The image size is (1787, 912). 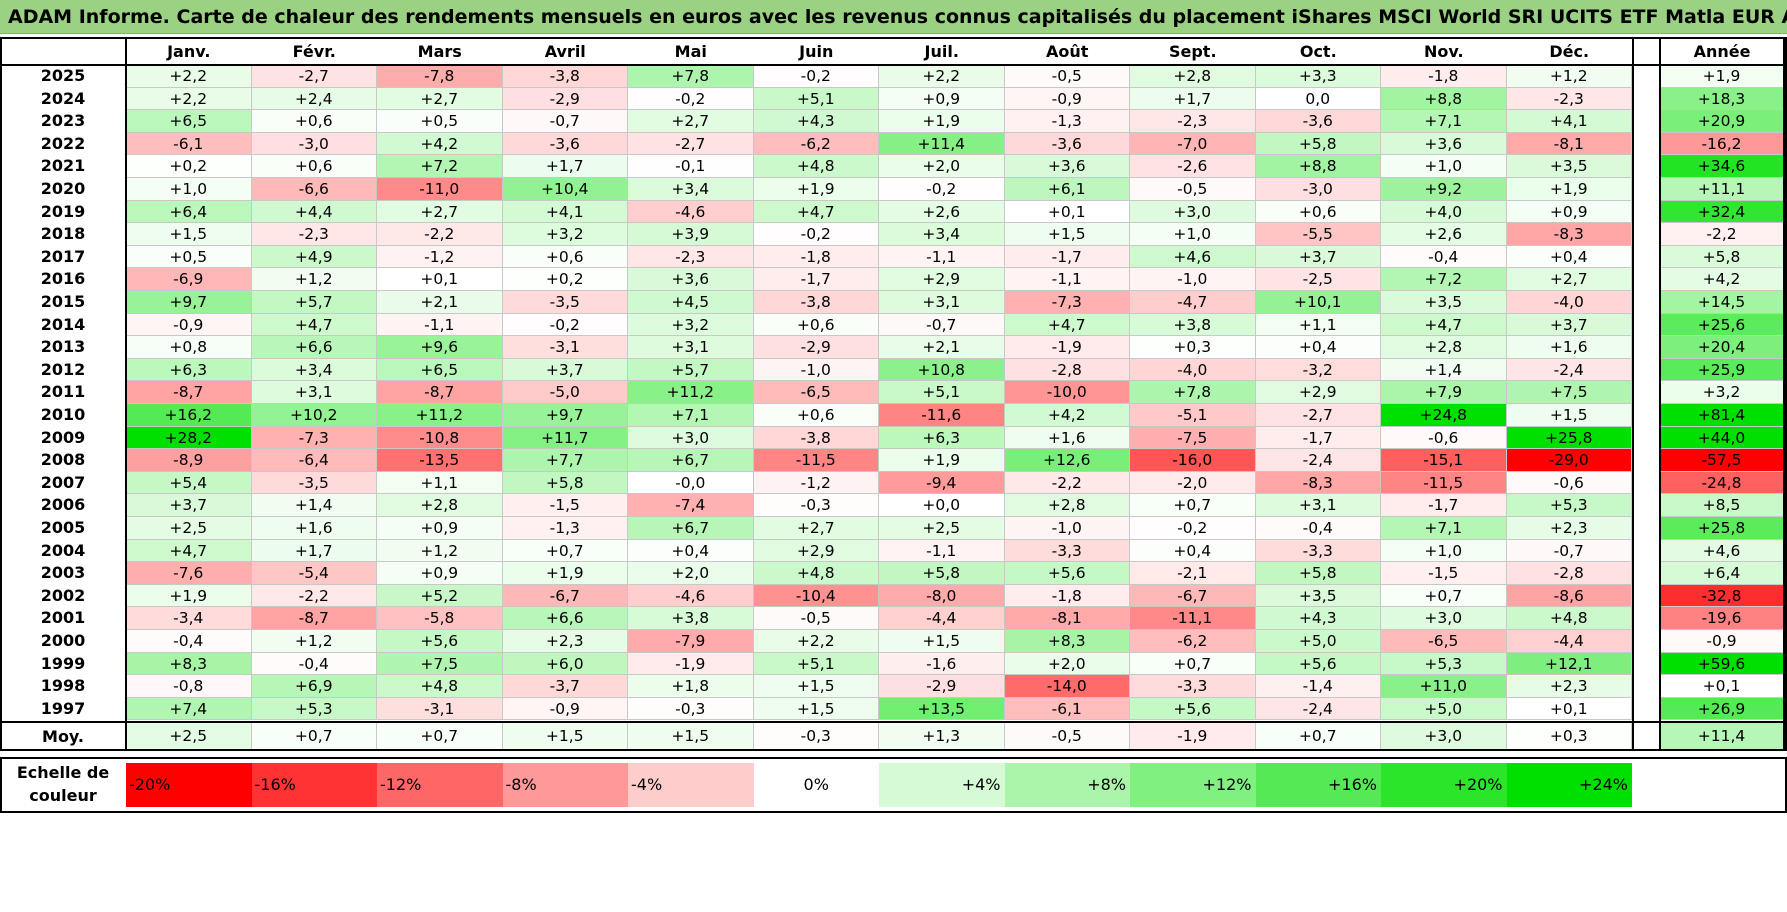 I want to click on average-separator, so click(x=893, y=722).